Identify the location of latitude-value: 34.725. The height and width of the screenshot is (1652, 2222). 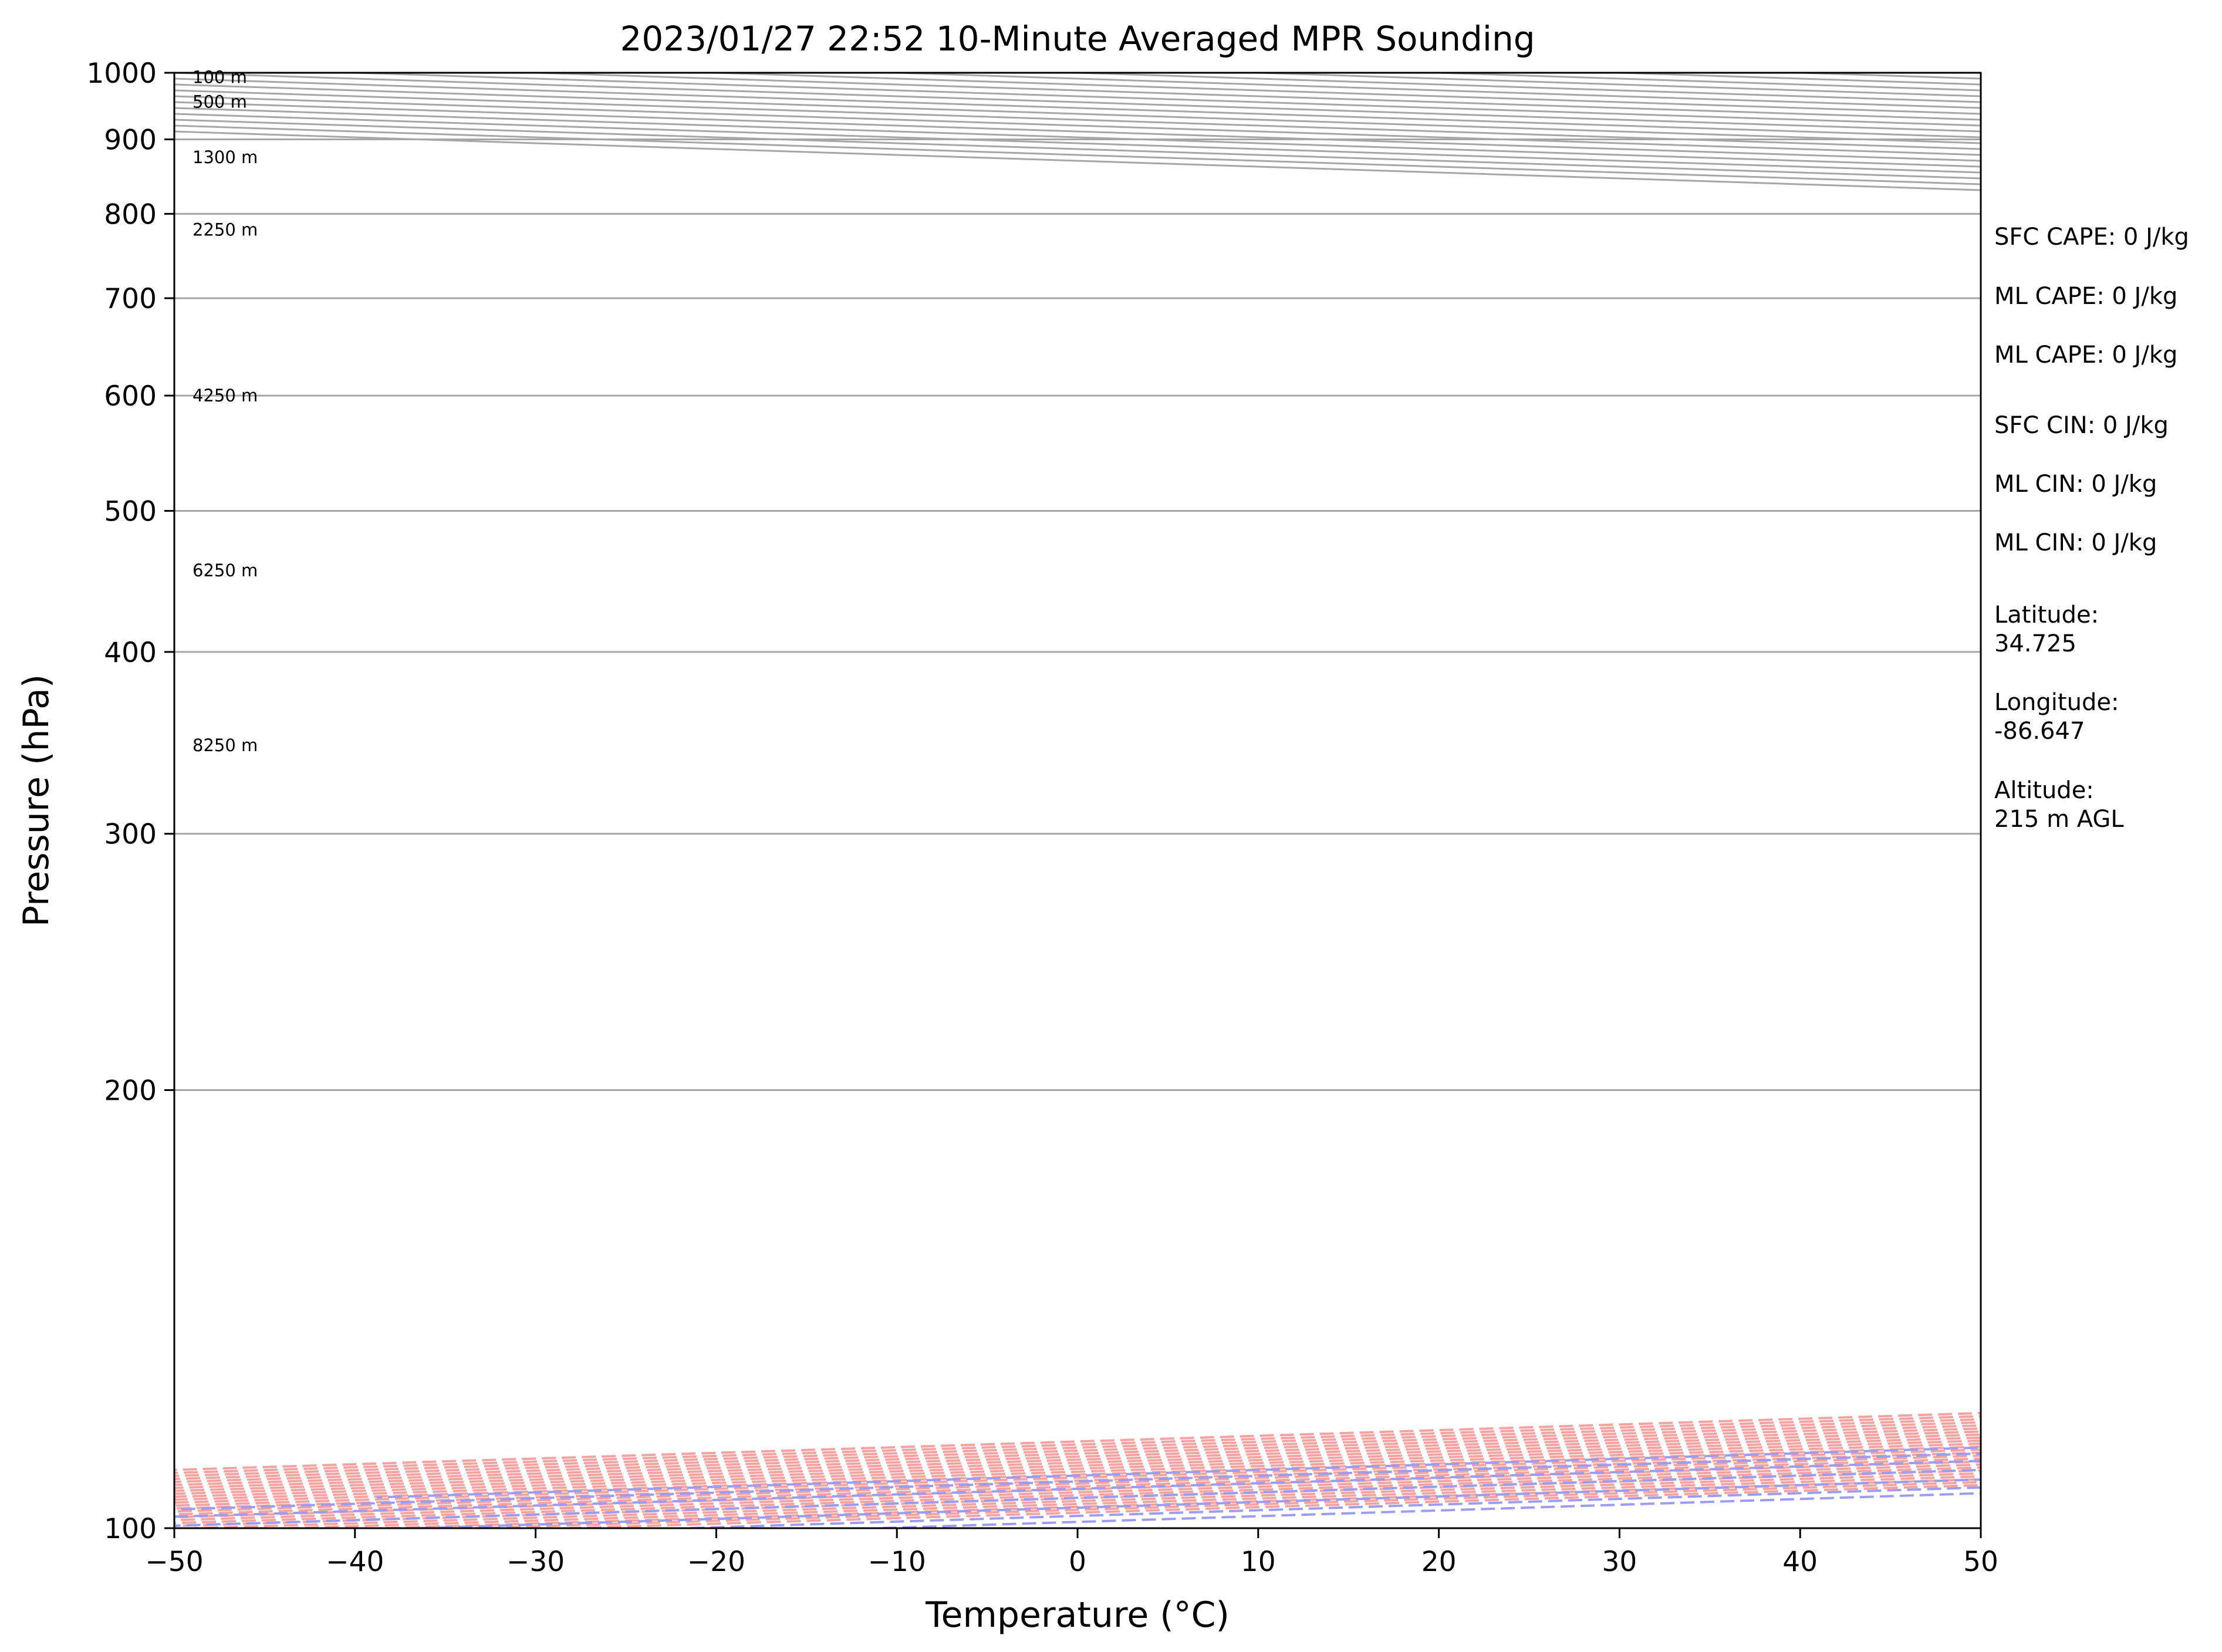
(2035, 643).